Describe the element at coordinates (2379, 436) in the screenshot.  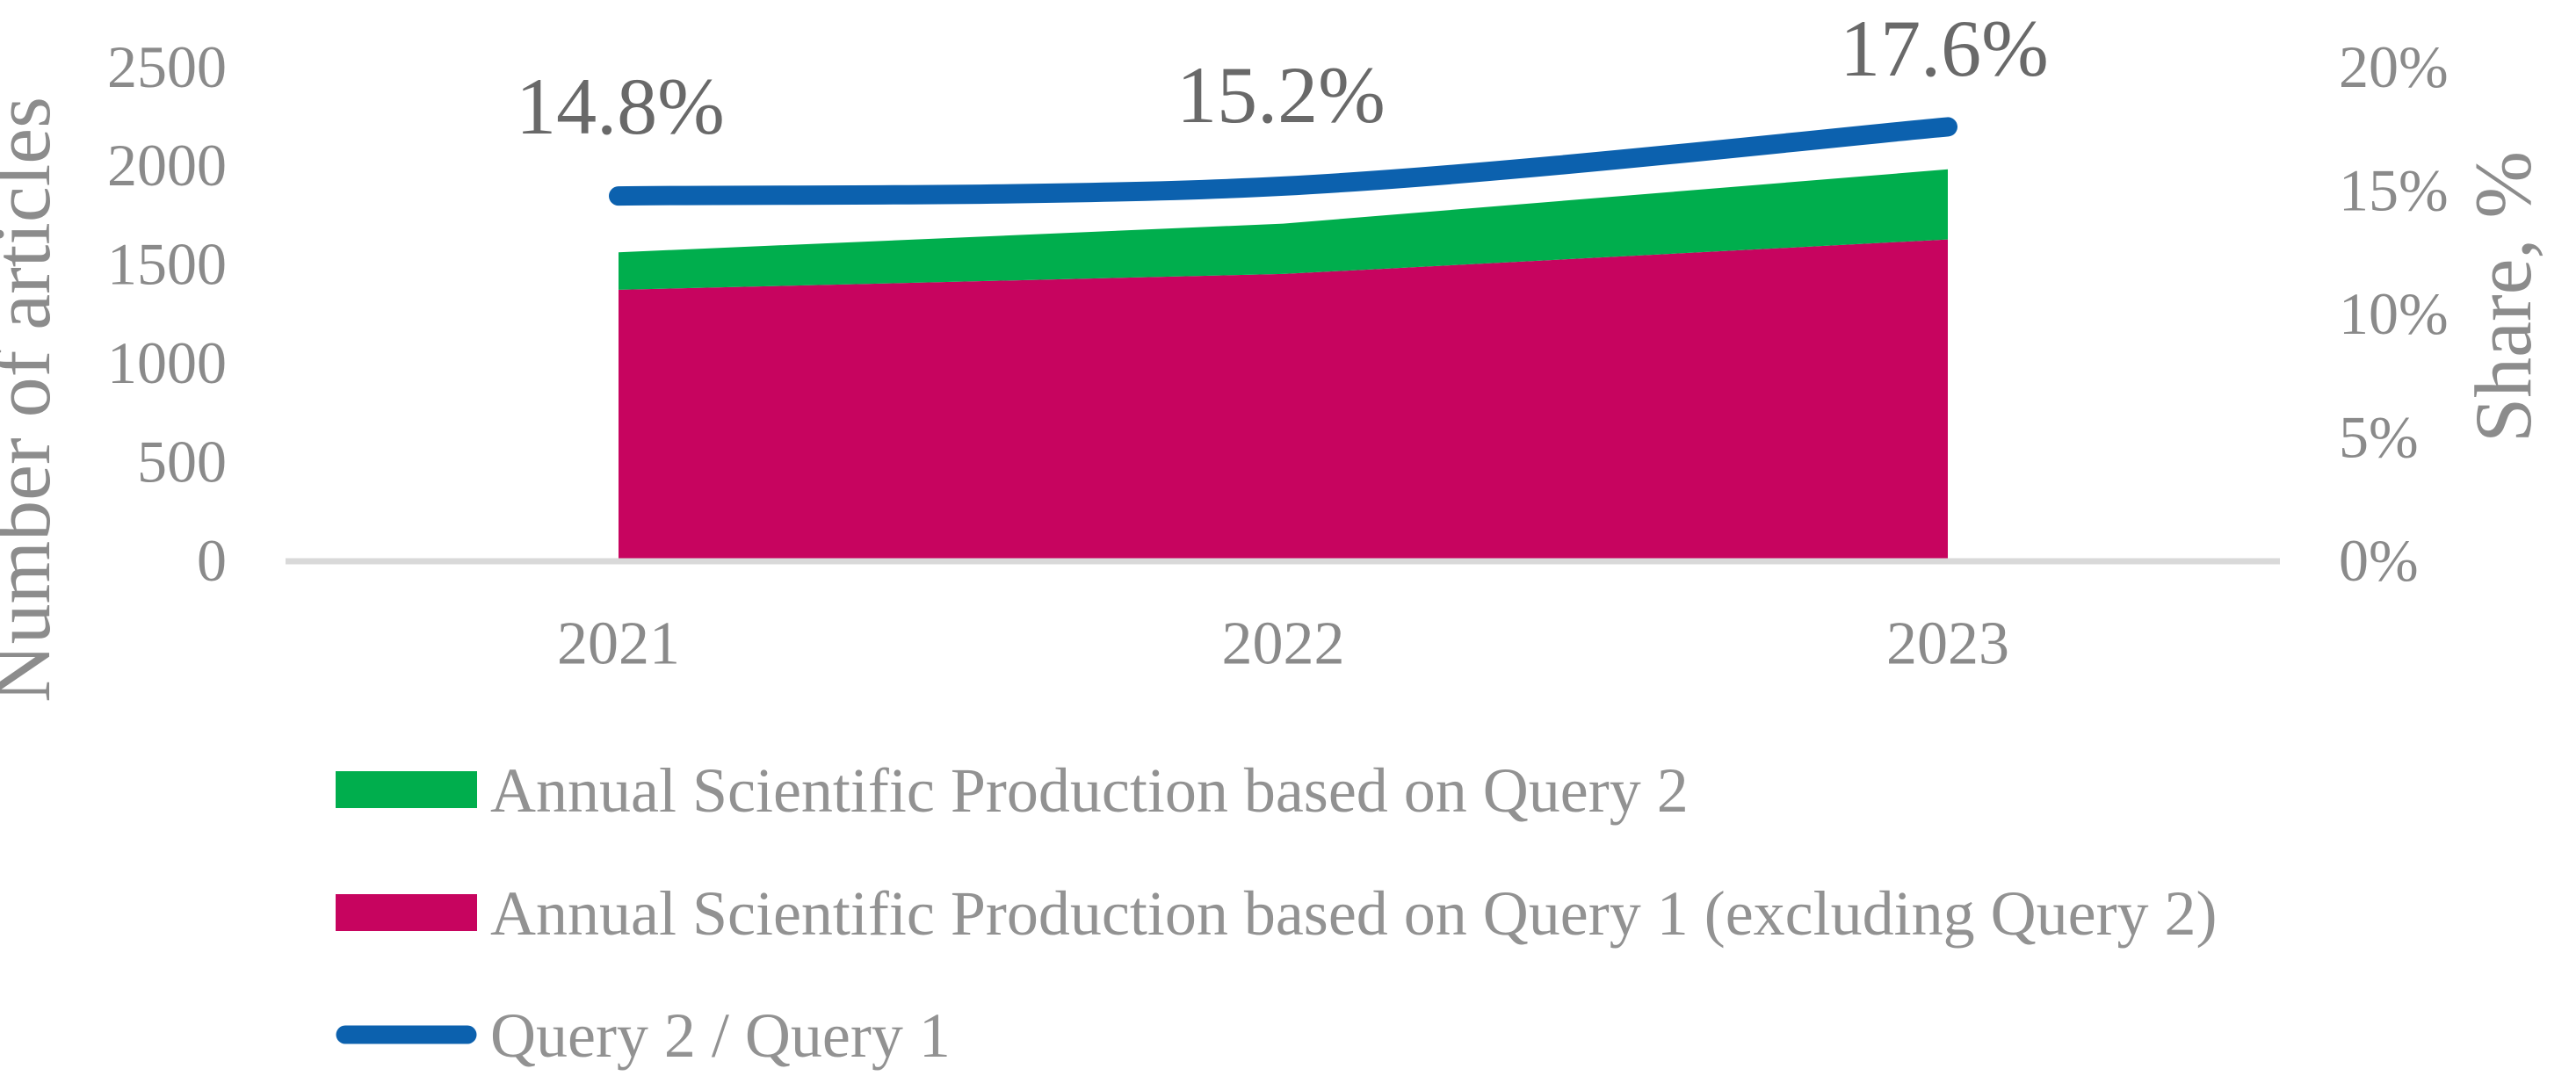
I see `y-right-tick-label: 5%` at that location.